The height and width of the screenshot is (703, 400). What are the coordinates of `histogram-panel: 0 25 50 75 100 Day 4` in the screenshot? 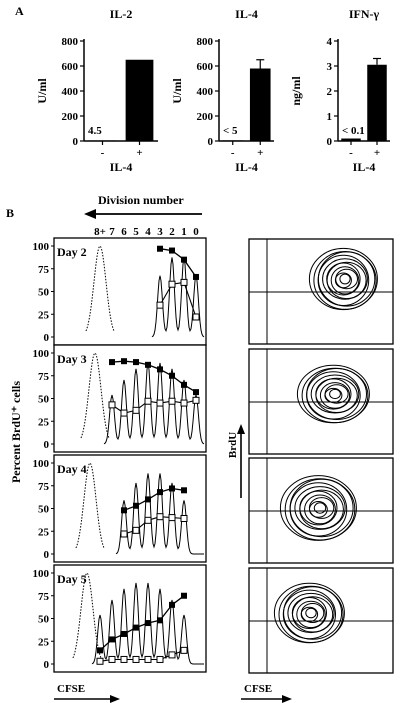 It's located at (120, 508).